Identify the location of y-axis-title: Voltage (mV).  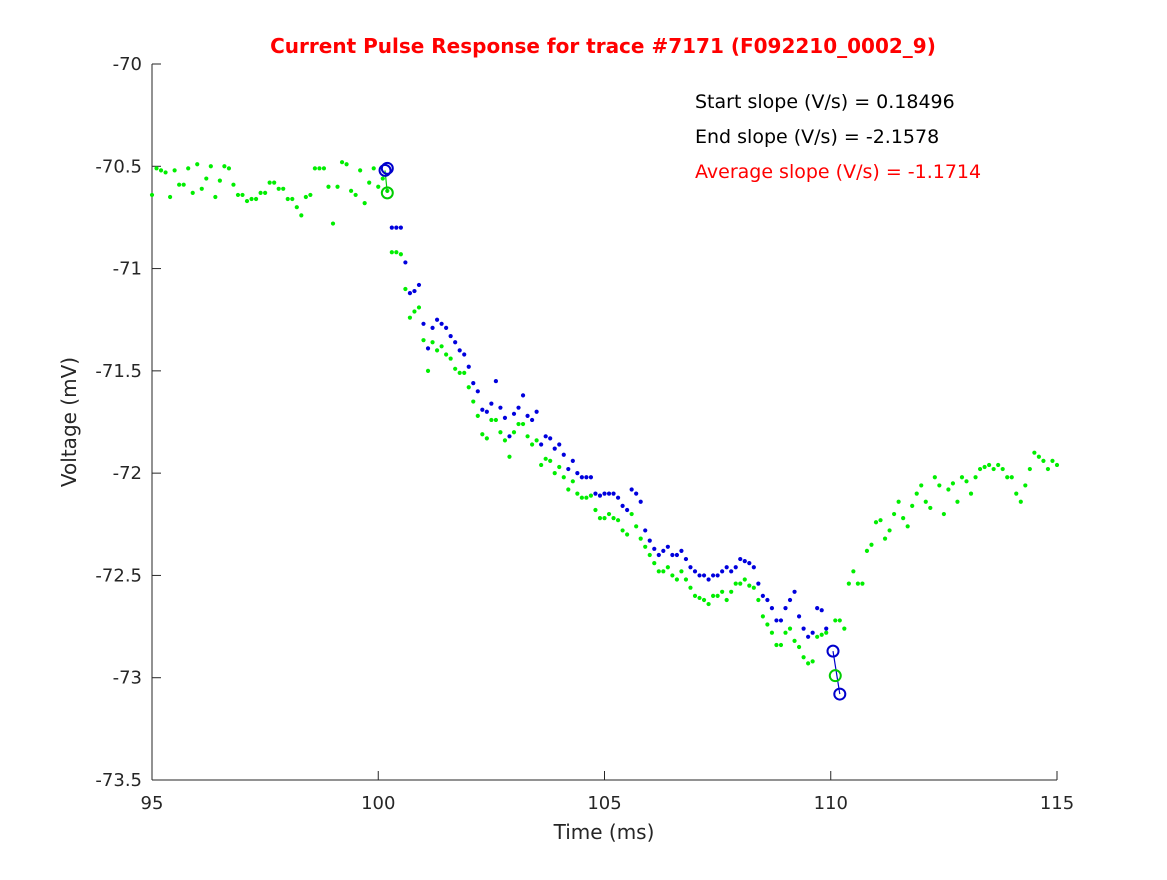
(69, 422).